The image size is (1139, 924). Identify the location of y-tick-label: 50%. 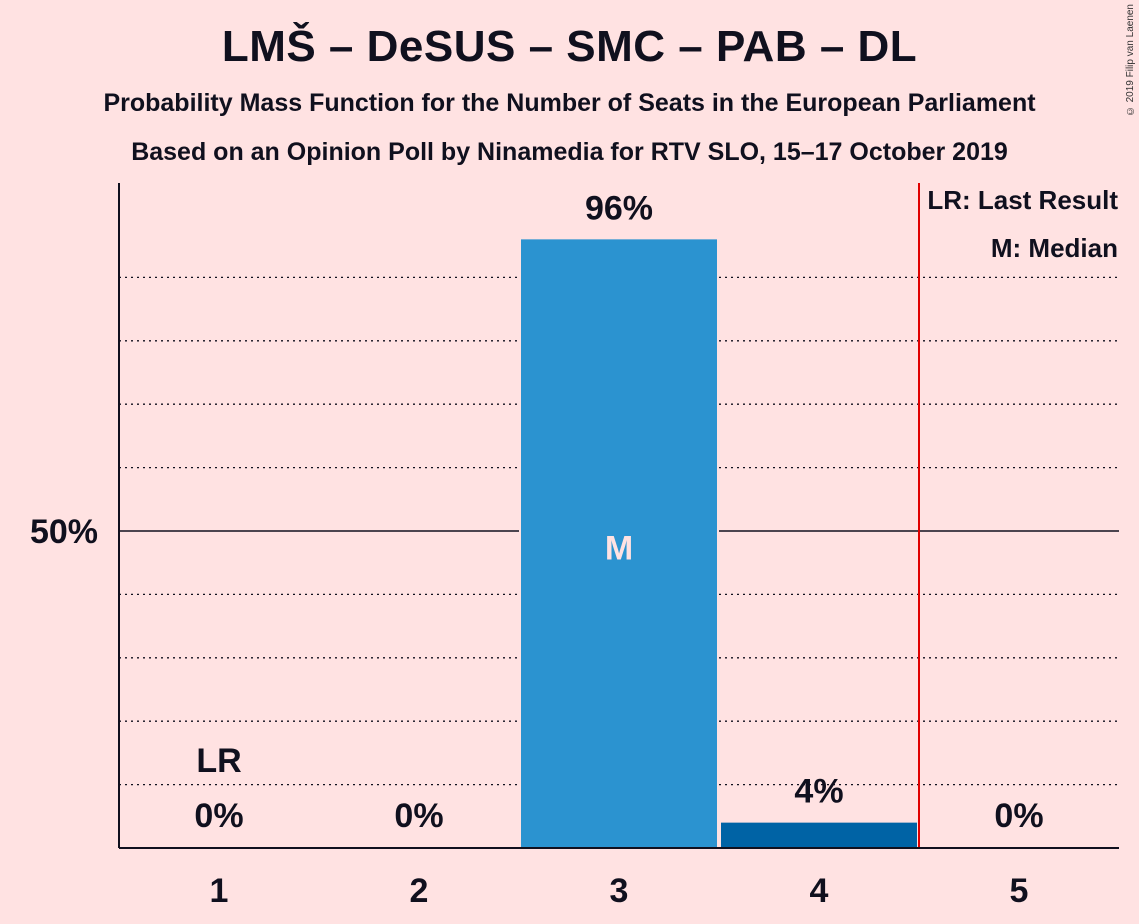
(64, 532).